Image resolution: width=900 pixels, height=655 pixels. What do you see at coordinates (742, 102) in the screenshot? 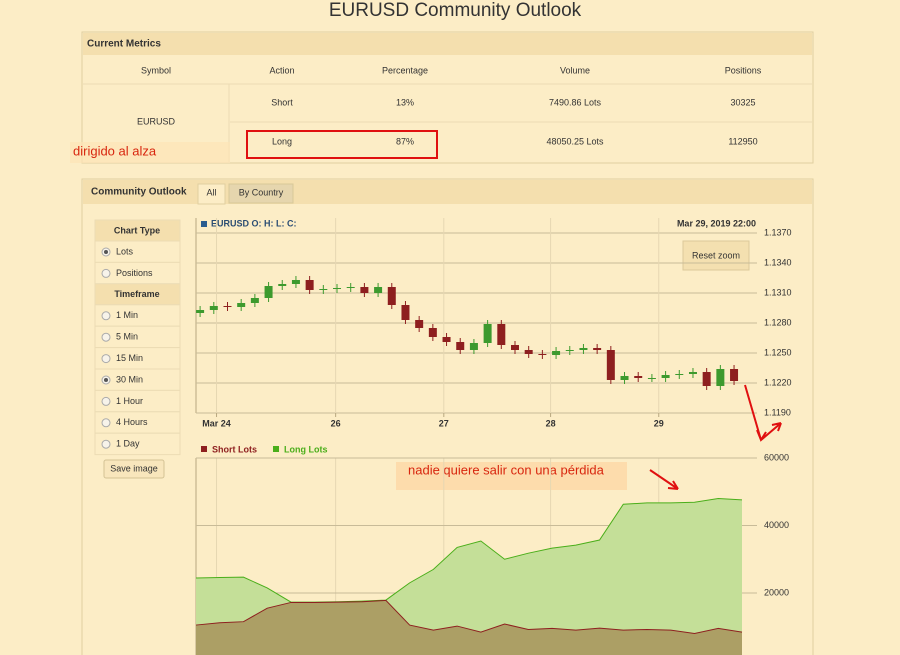
I see `cell: 30325` at bounding box center [742, 102].